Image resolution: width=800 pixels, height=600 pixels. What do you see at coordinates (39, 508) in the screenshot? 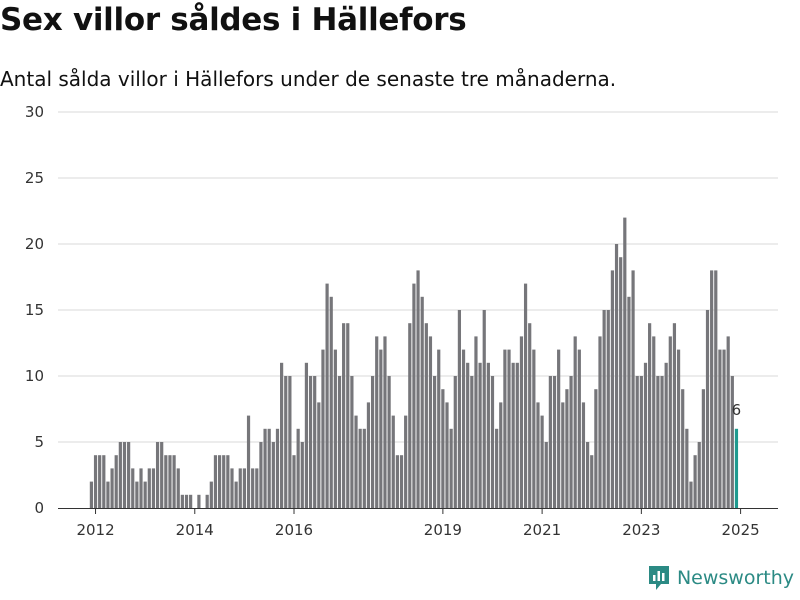
I see `y-tick-label: 0` at bounding box center [39, 508].